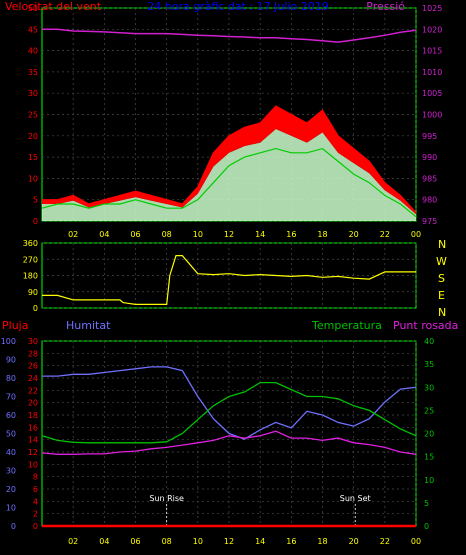 The width and height of the screenshot is (466, 555). What do you see at coordinates (432, 93) in the screenshot?
I see `pressure-tick-label: 1005` at bounding box center [432, 93].